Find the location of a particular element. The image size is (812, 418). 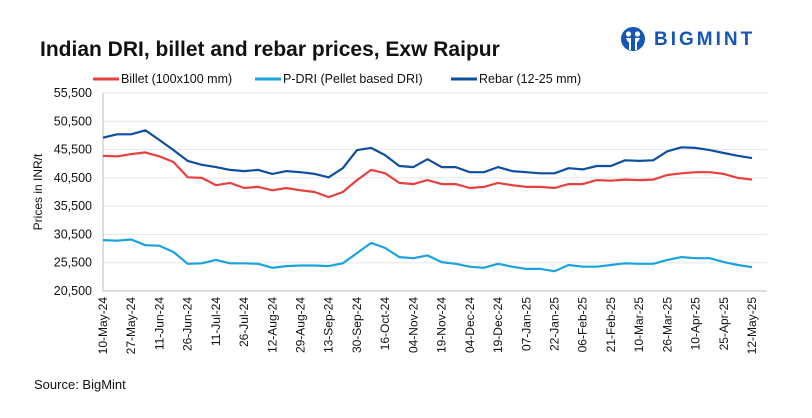

y-tick-label: 20,500 is located at coordinates (73, 291).